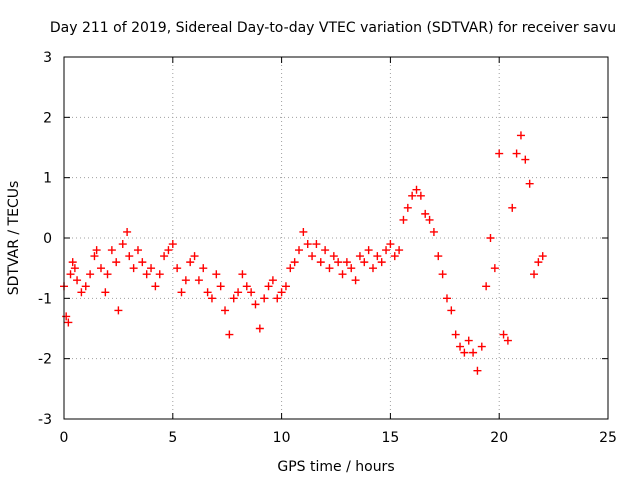 The width and height of the screenshot is (640, 480). I want to click on y-tick-label: -2, so click(45, 360).